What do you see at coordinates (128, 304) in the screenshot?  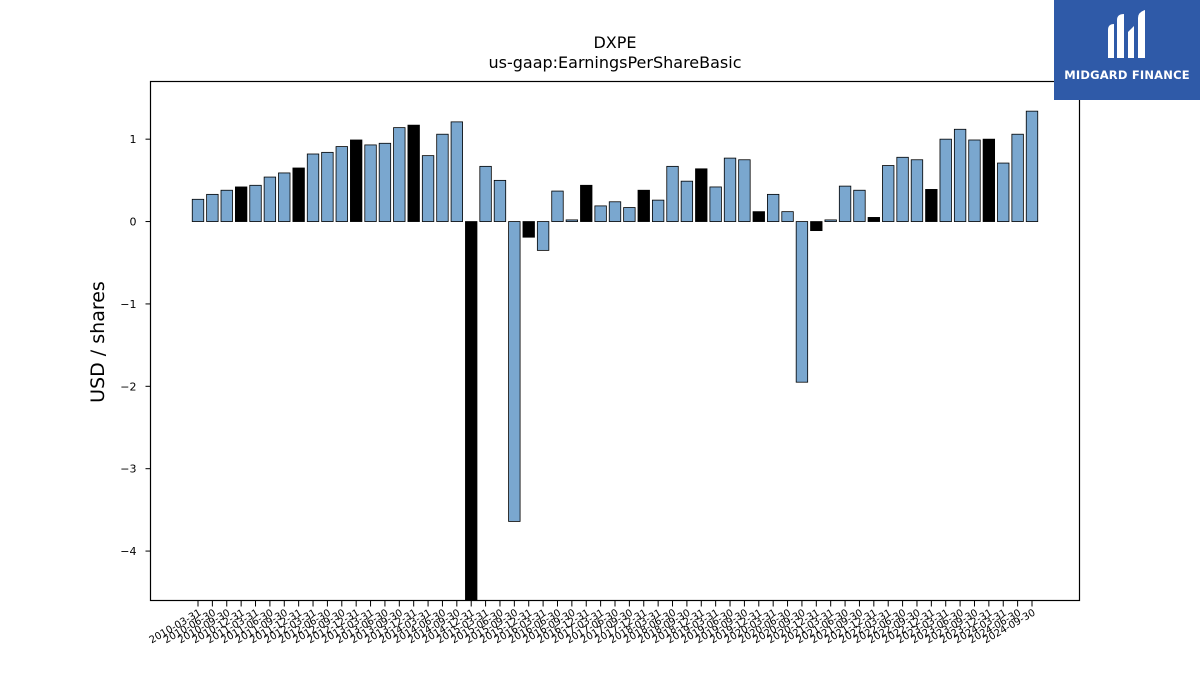 I see `y-tick-label: −1` at bounding box center [128, 304].